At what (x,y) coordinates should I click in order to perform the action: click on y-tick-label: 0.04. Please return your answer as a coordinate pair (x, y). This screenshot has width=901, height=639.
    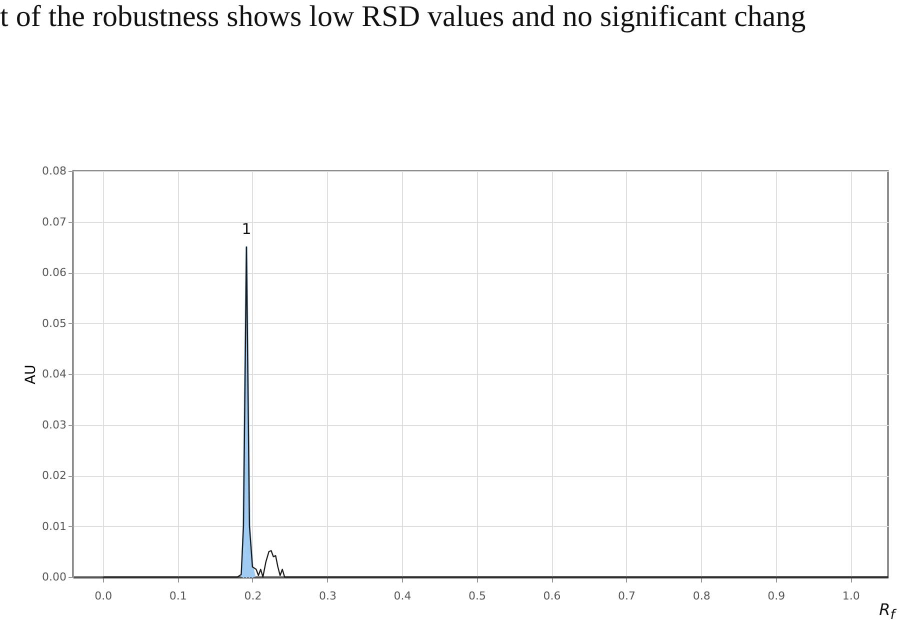
    Looking at the image, I should click on (54, 374).